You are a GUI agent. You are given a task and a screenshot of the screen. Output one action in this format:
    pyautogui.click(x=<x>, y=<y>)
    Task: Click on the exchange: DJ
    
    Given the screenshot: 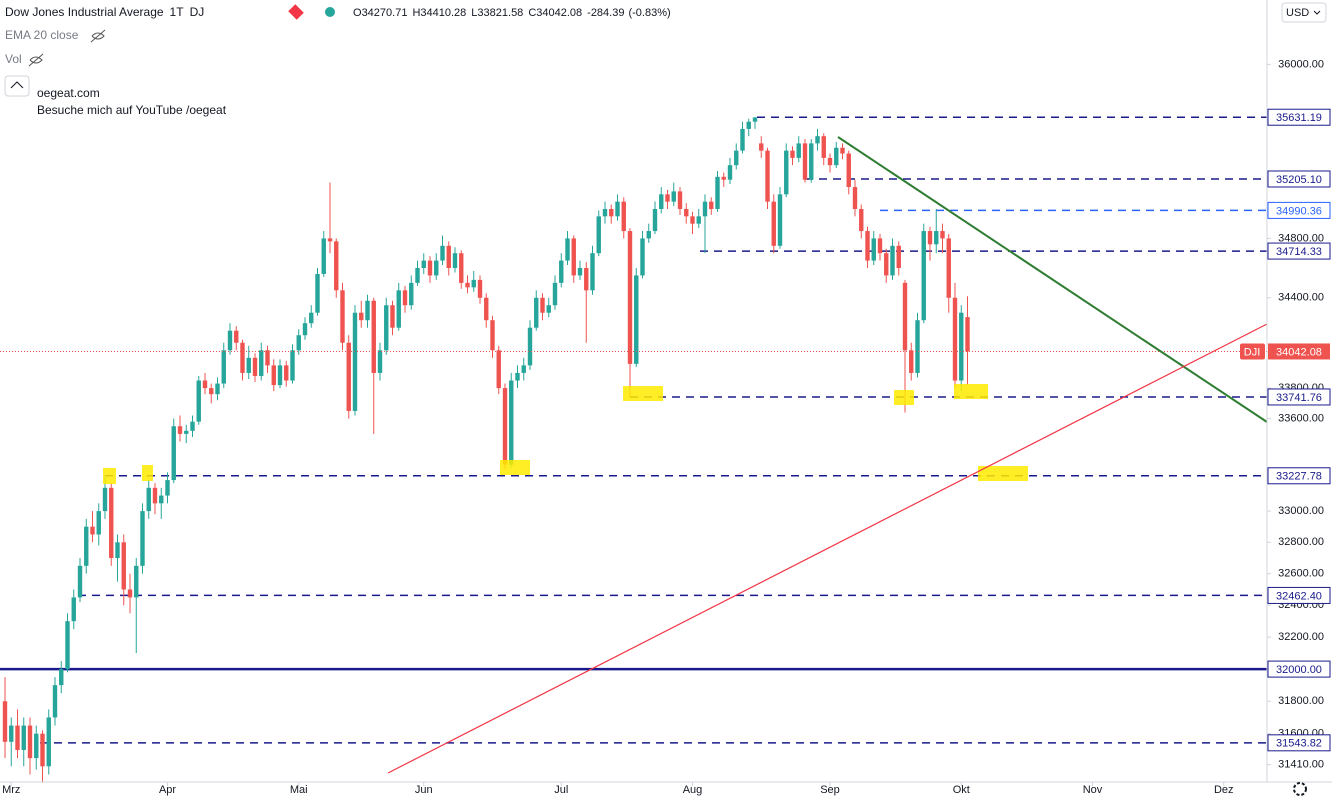 What is the action you would take?
    pyautogui.click(x=197, y=12)
    